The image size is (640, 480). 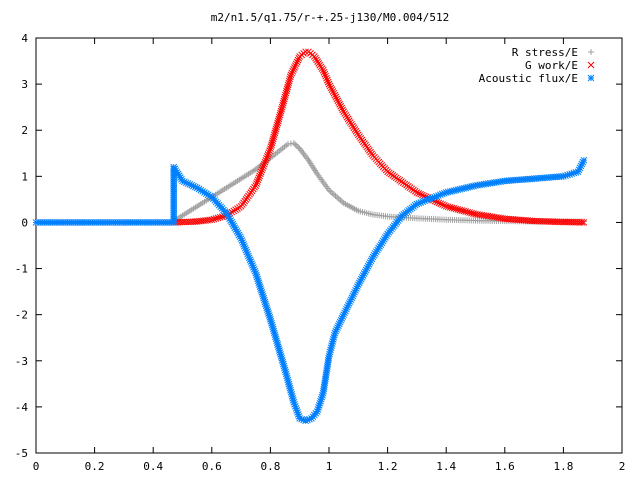 I want to click on x-tick-label: 0, so click(x=36, y=466).